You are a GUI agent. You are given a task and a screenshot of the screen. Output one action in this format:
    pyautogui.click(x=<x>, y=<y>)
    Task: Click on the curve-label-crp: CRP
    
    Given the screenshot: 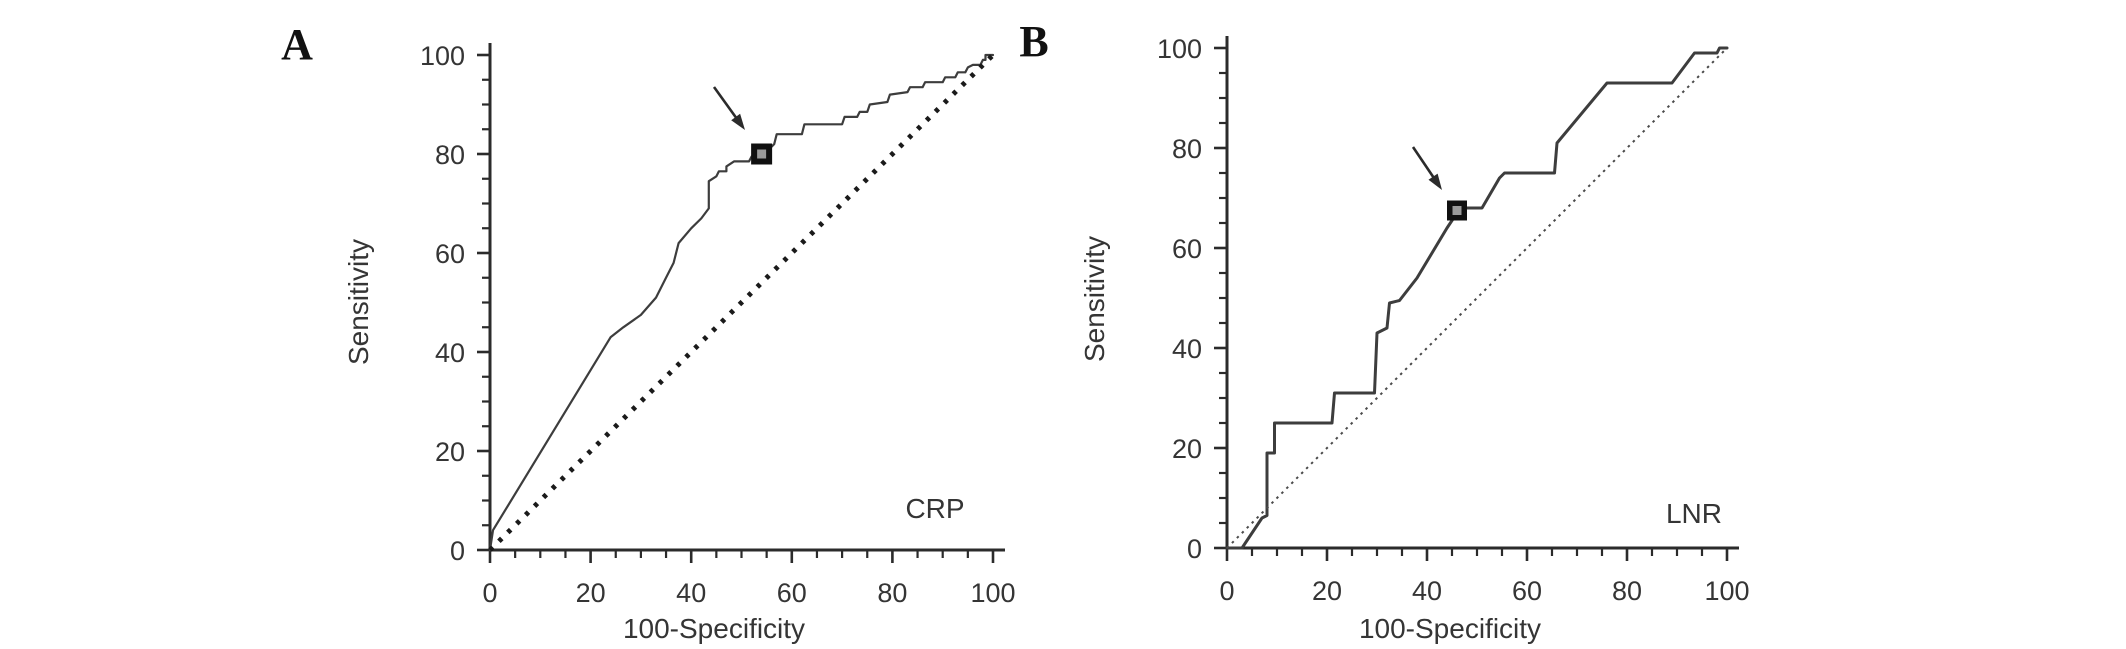 What is the action you would take?
    pyautogui.click(x=934, y=508)
    